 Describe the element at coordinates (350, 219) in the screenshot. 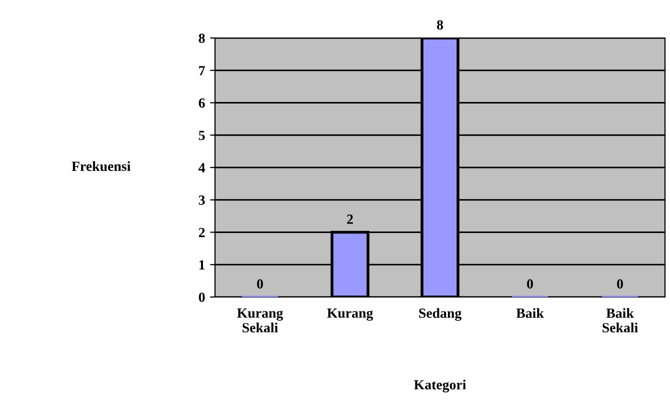

I see `data-label: 2` at that location.